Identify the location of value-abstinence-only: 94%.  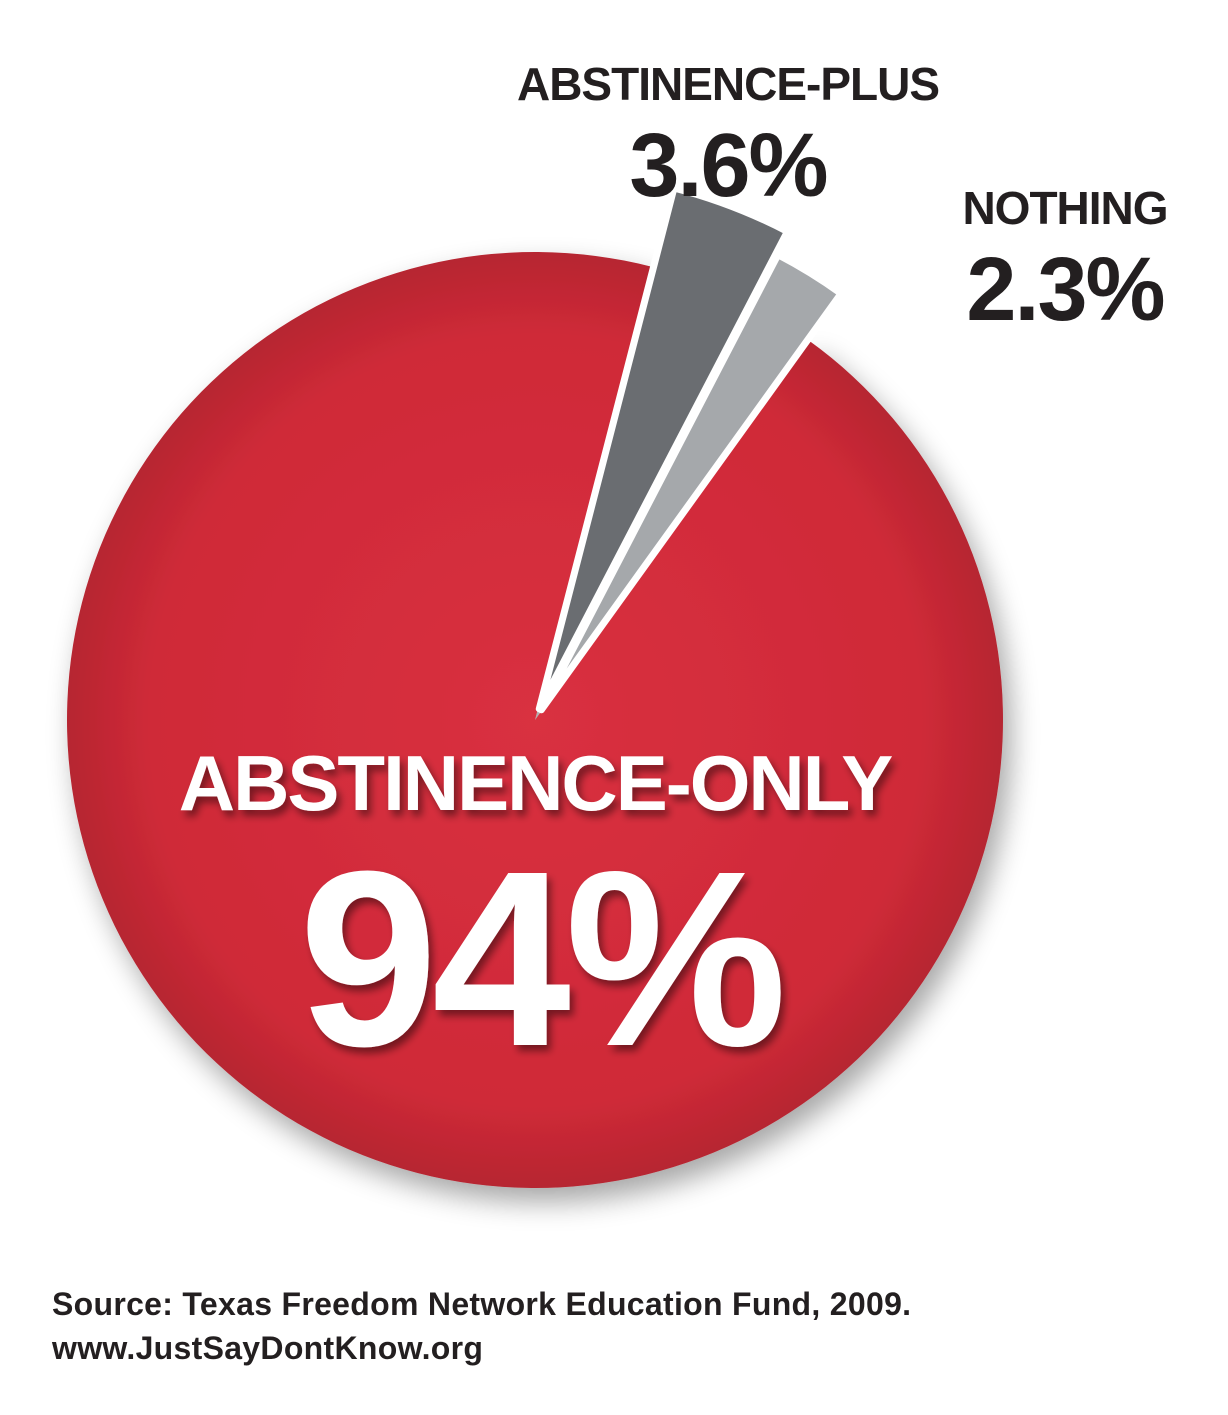
(540, 958).